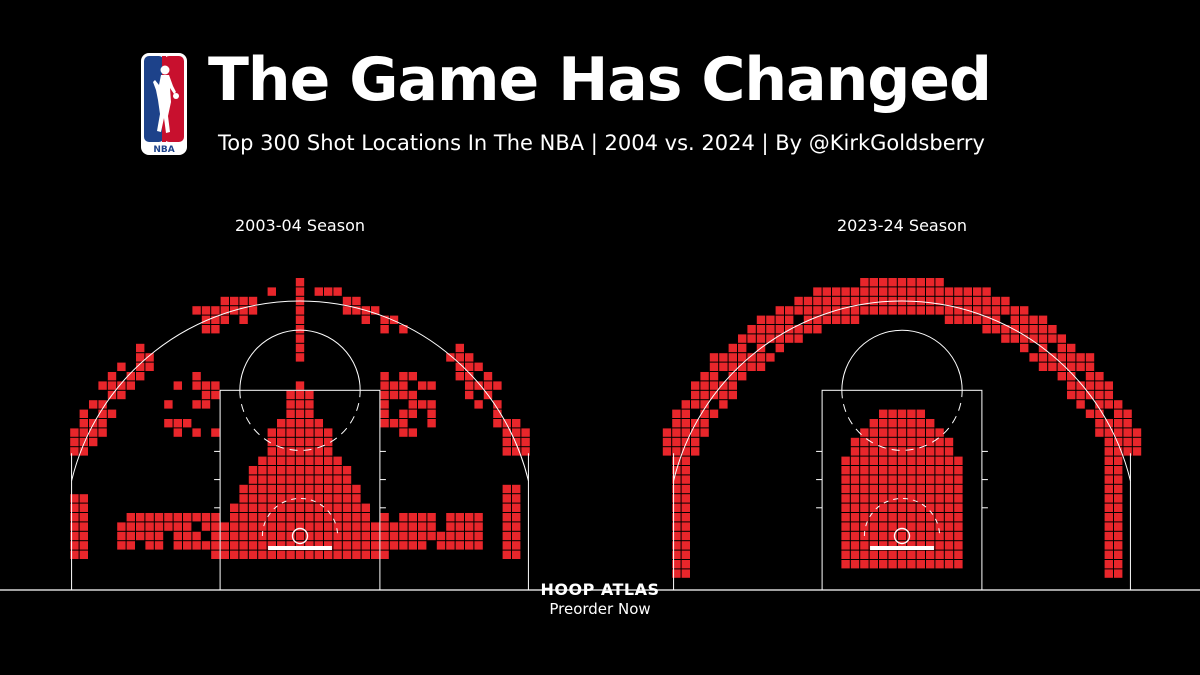  Describe the element at coordinates (300, 225) in the screenshot. I see `panel-title-2004: 2003-04 Season` at that location.